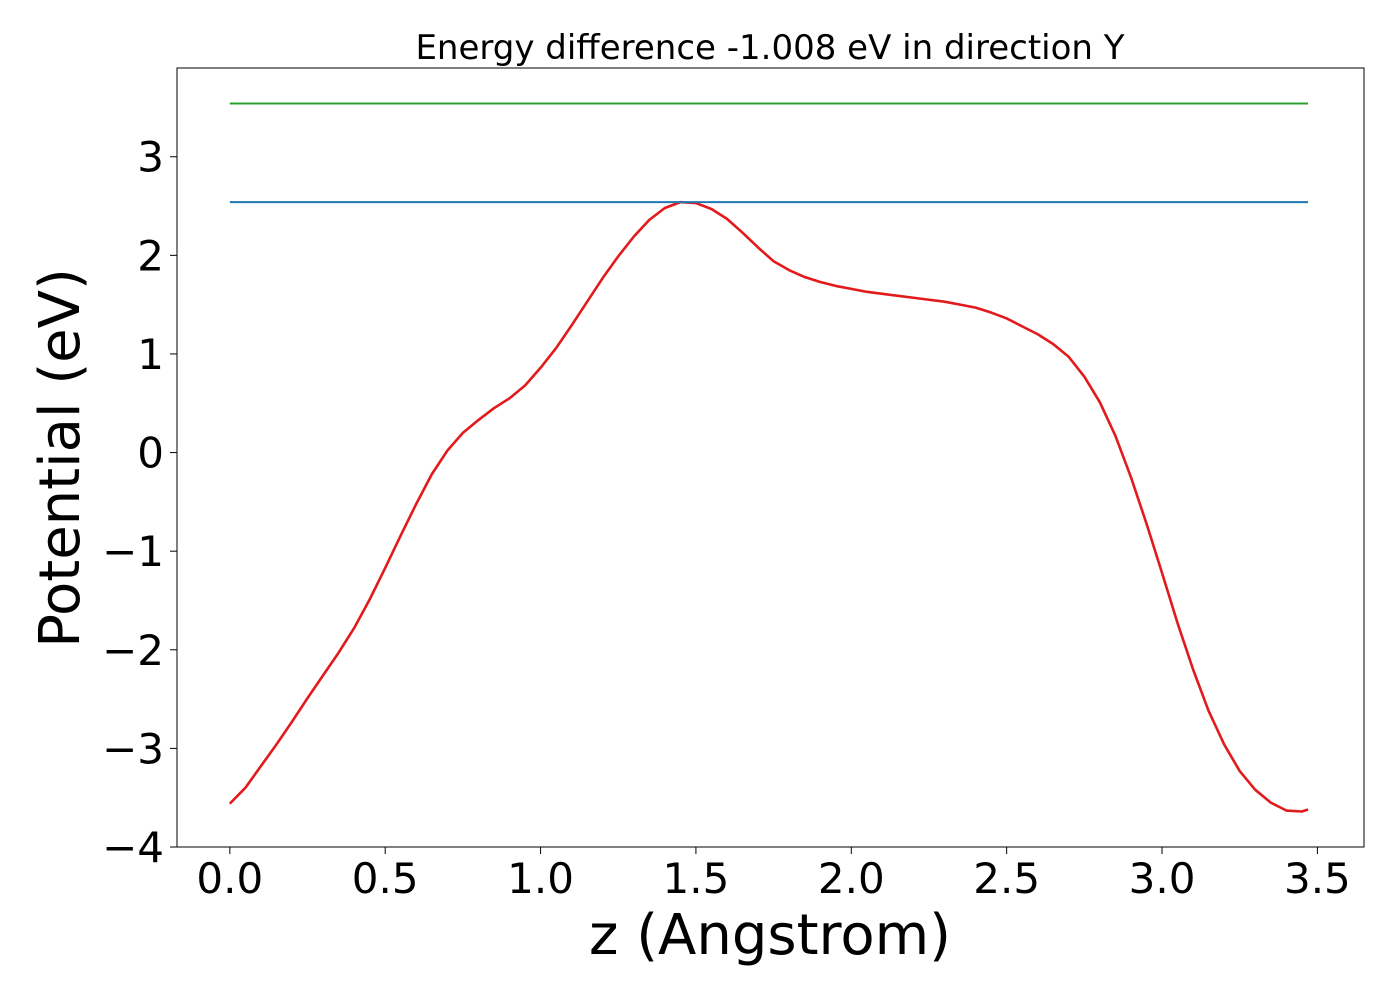 This screenshot has height=1000, width=1400. Describe the element at coordinates (540, 878) in the screenshot. I see `x-tick-label: 1.0` at that location.